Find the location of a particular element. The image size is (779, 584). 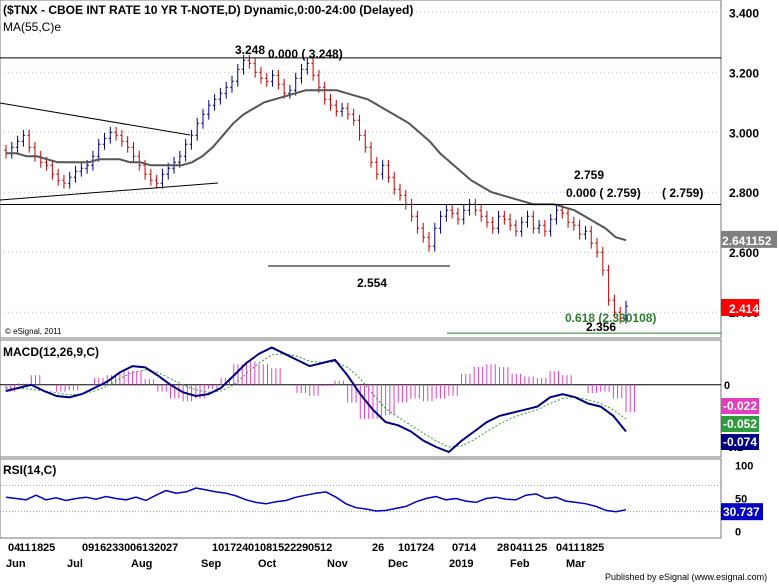

macd-signal-line is located at coordinates (316, 400).